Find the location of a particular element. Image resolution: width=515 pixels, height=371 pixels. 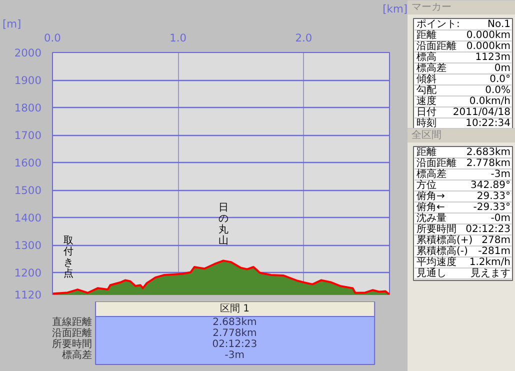

y-tick-label: 1400 is located at coordinates (28, 218).